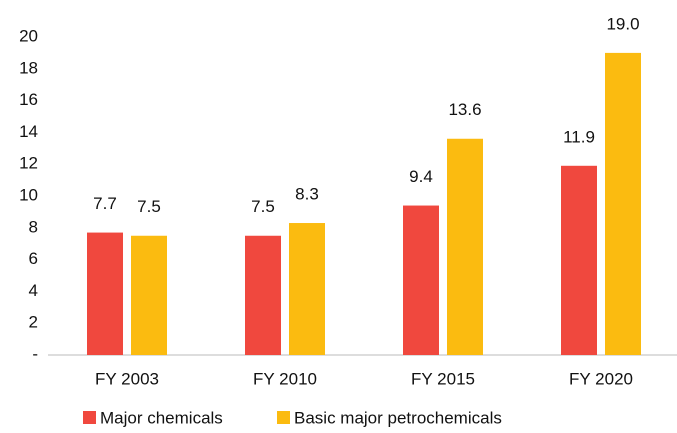 This screenshot has width=677, height=433. What do you see at coordinates (35, 353) in the screenshot?
I see `y-tick-label: -` at bounding box center [35, 353].